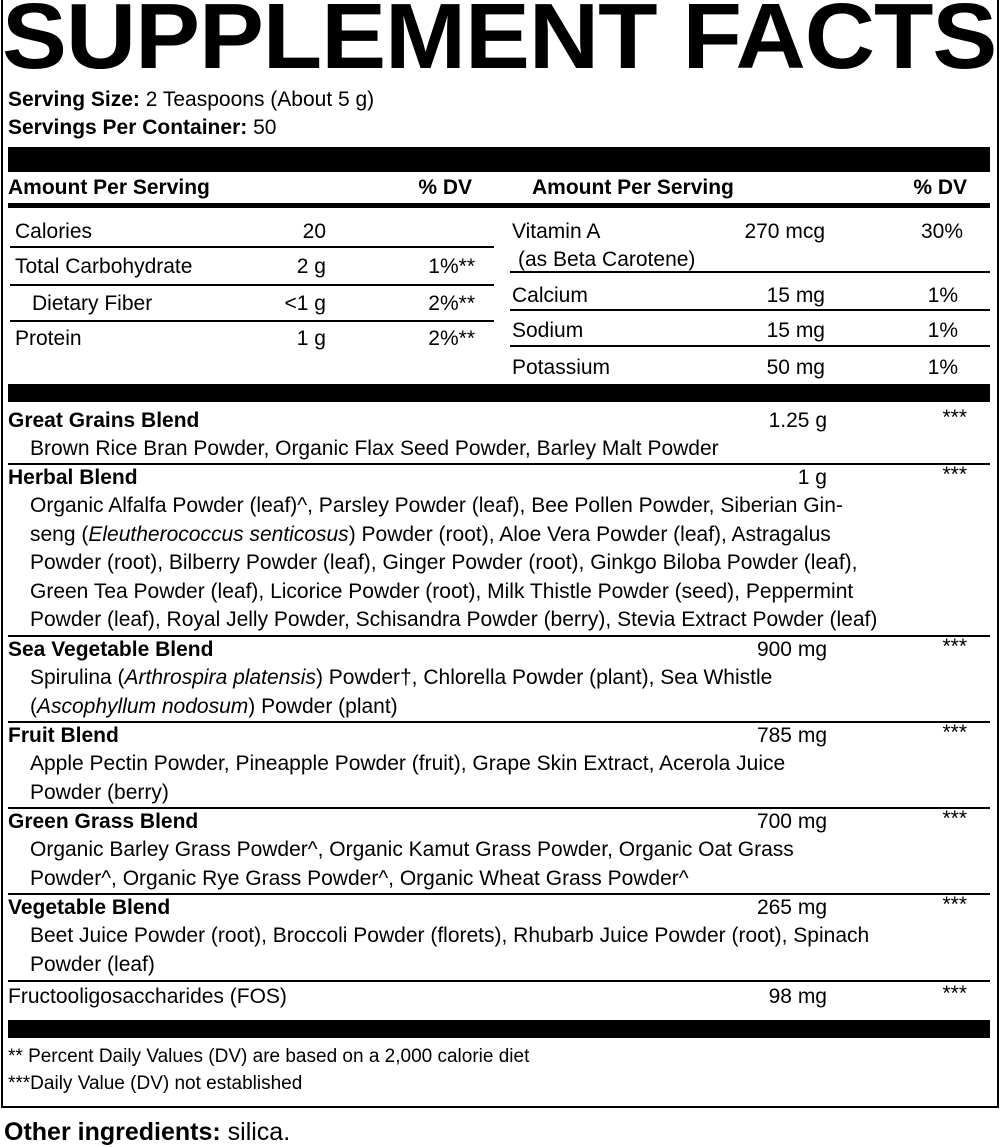 The width and height of the screenshot is (1000, 1148). I want to click on ingredient-text: Spirulina (, so click(77, 677).